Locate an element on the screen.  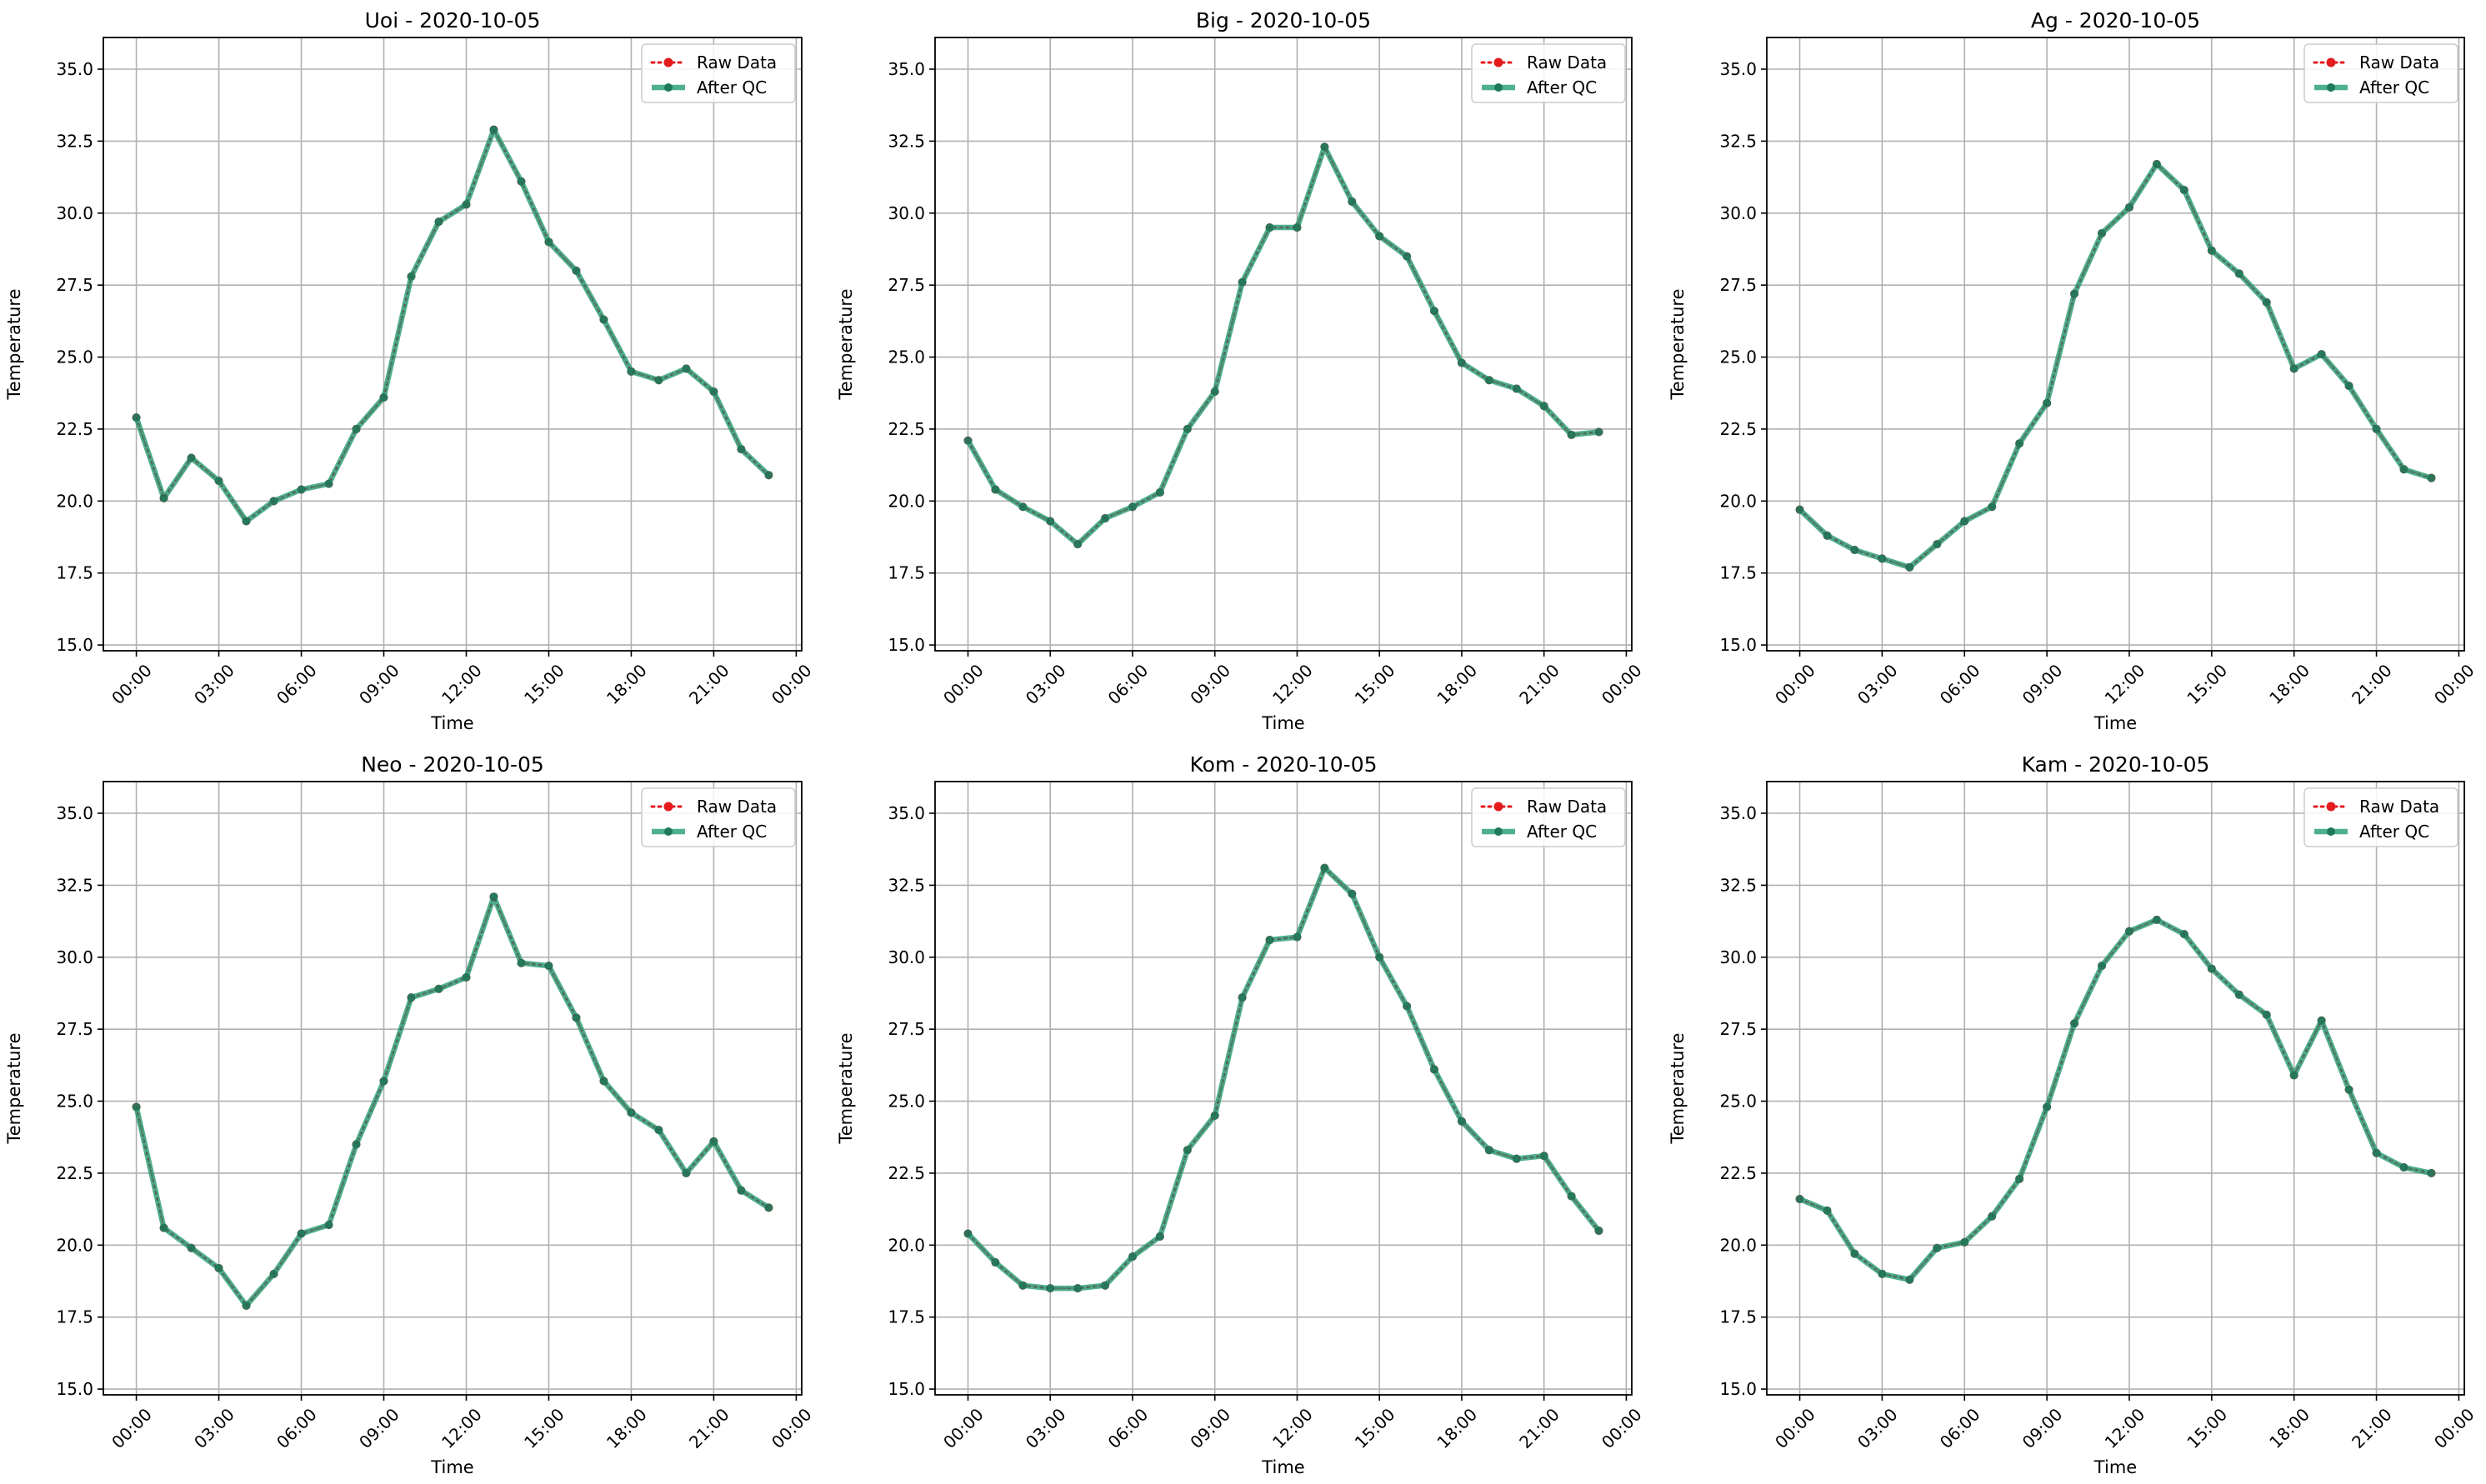
subplot-title: Kam - 2020-10-05 is located at coordinates (2116, 764).